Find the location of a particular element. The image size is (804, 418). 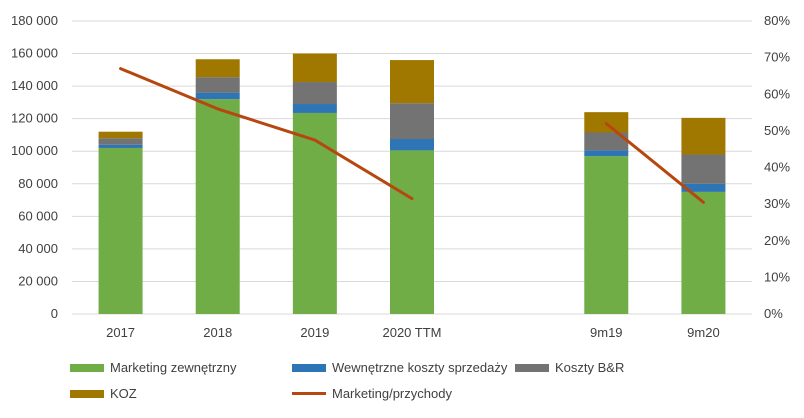

legend-label: Koszty B&R is located at coordinates (590, 367).